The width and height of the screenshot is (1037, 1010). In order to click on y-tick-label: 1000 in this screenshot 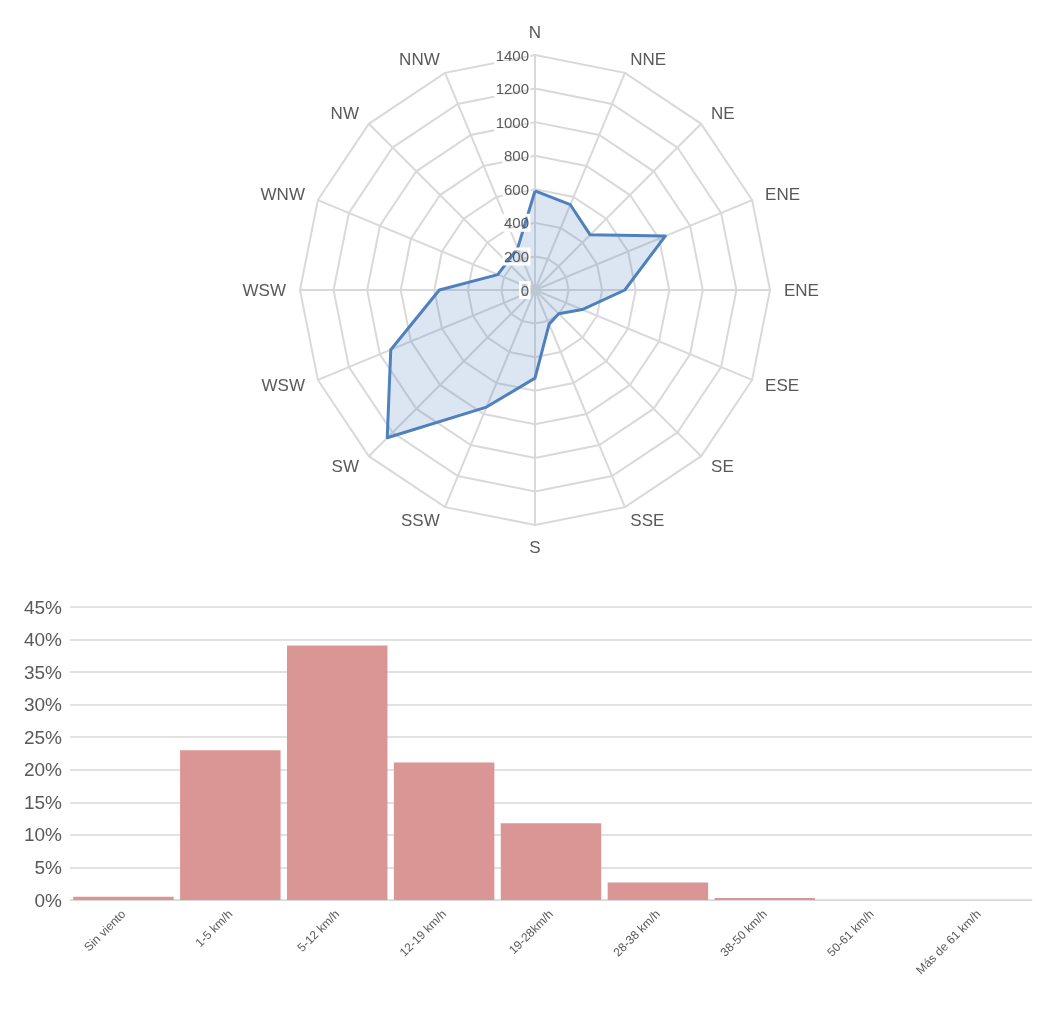, I will do `click(512, 122)`.